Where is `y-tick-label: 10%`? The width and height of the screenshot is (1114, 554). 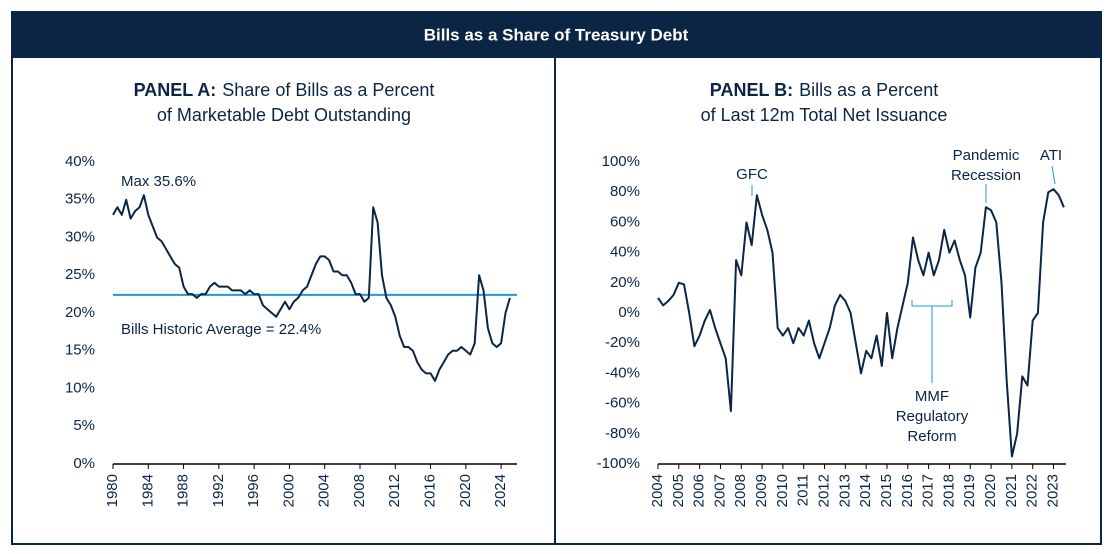
y-tick-label: 10% is located at coordinates (80, 387).